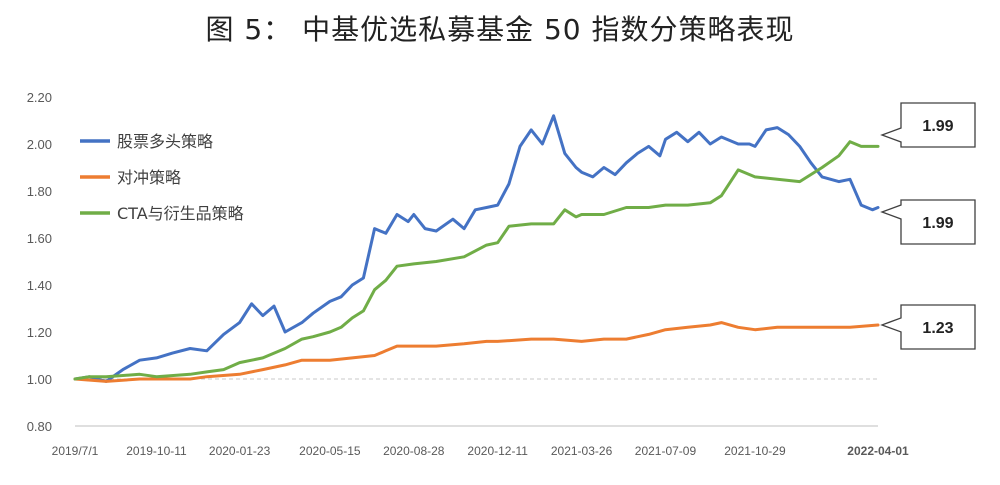  Describe the element at coordinates (149, 177) in the screenshot. I see `legend-label: 对冲策略` at that location.